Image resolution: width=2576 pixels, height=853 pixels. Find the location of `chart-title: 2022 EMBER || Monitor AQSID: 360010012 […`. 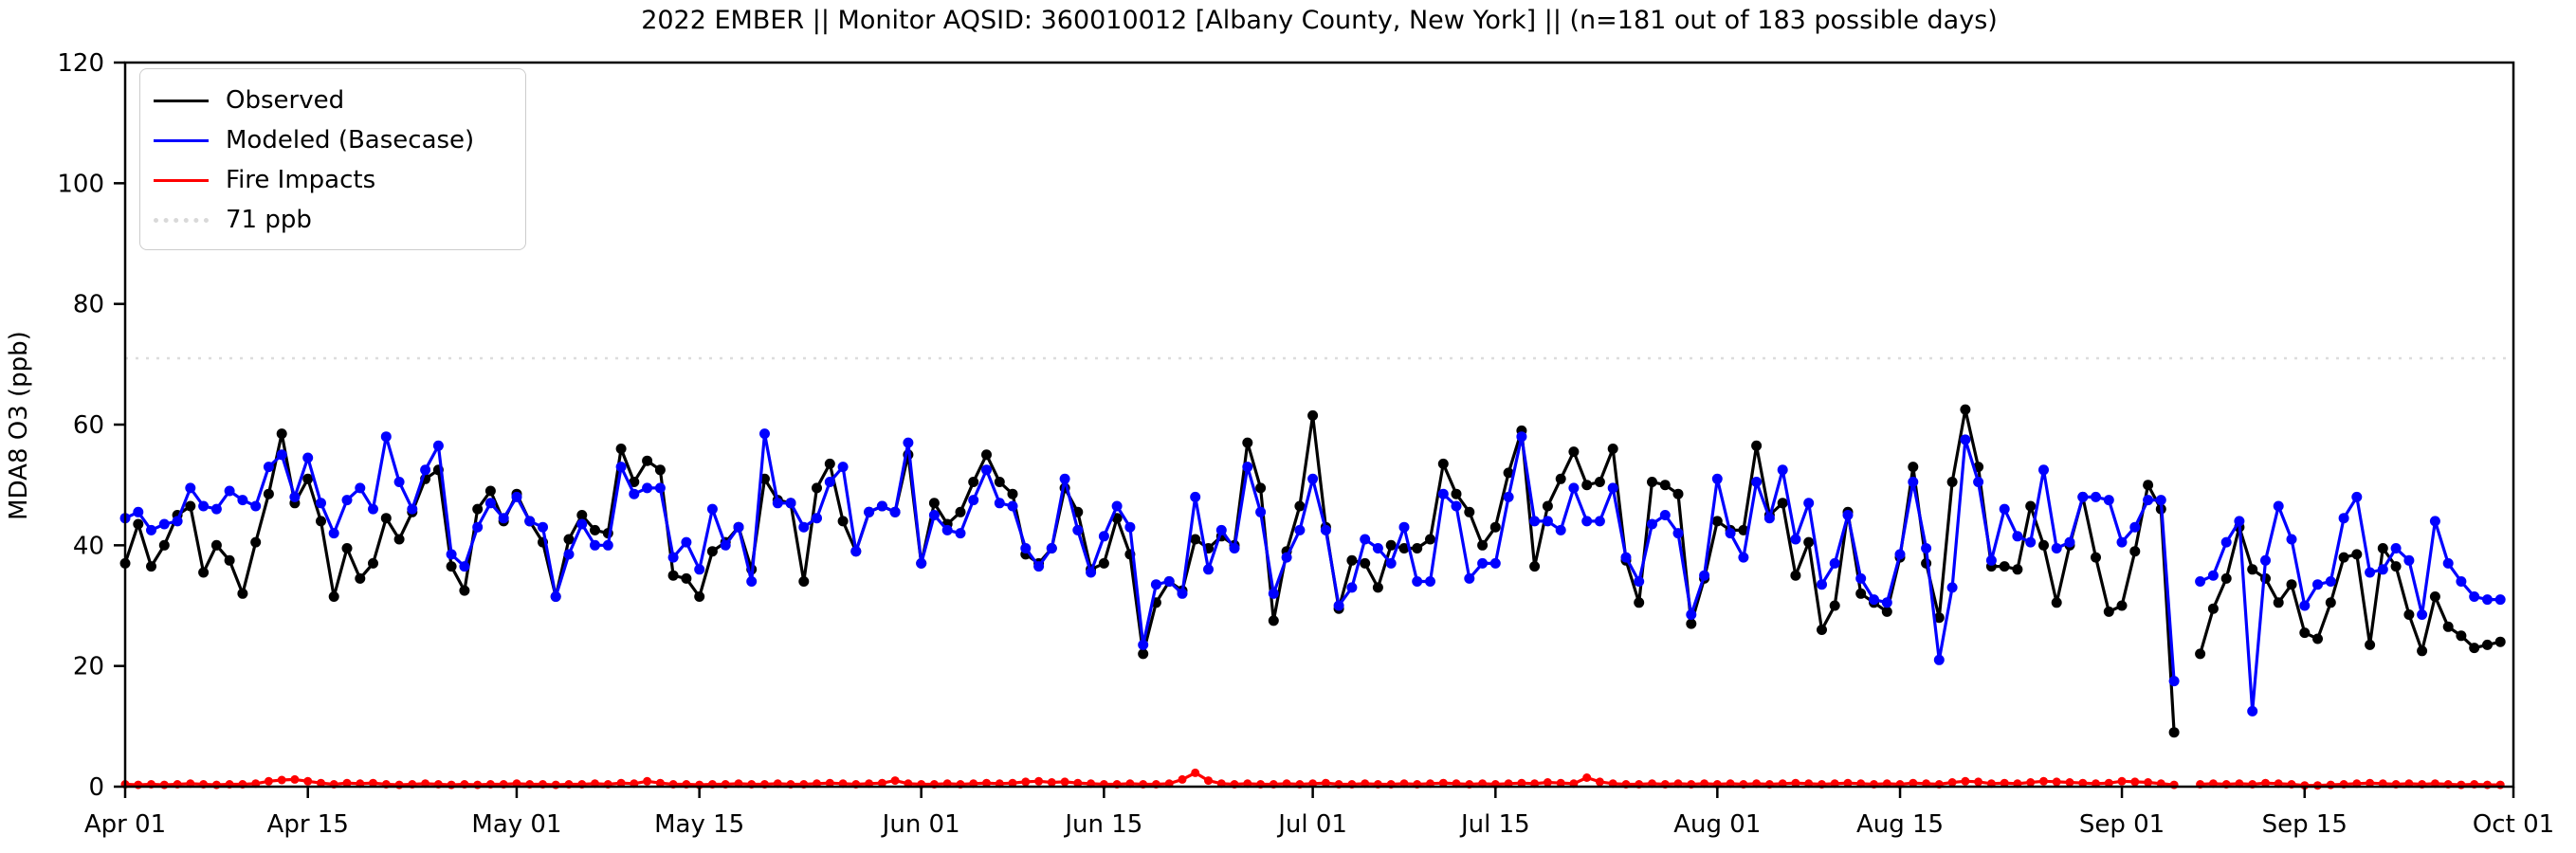

chart-title: 2022 EMBER || Monitor AQSID: 360010012 [… is located at coordinates (1319, 20).